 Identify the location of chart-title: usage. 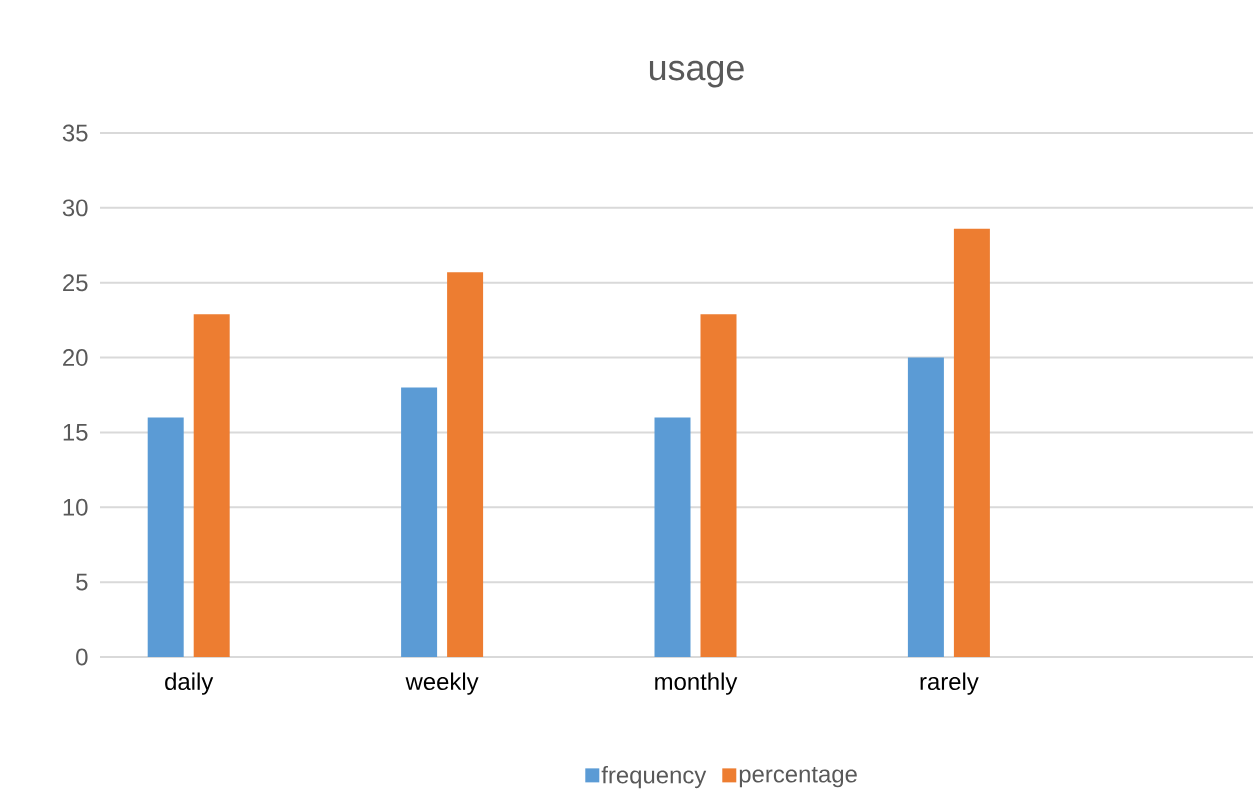
(696, 74).